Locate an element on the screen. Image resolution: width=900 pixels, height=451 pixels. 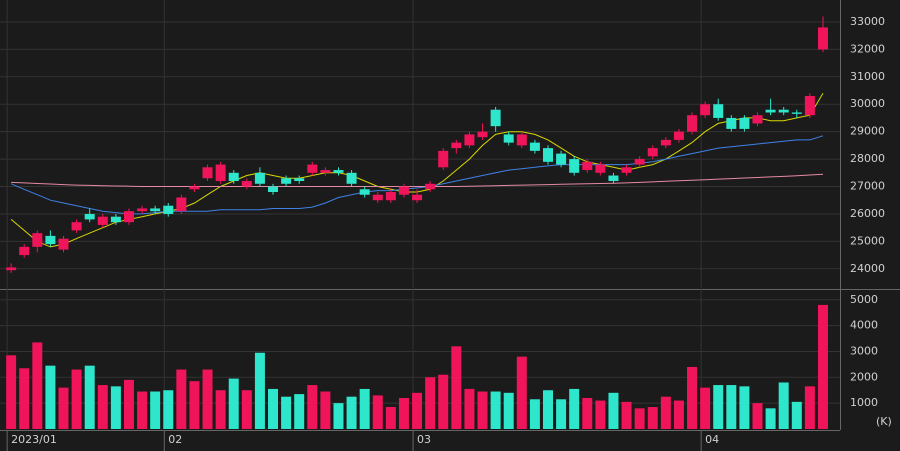
x-tick-label: 02 is located at coordinates (175, 439).